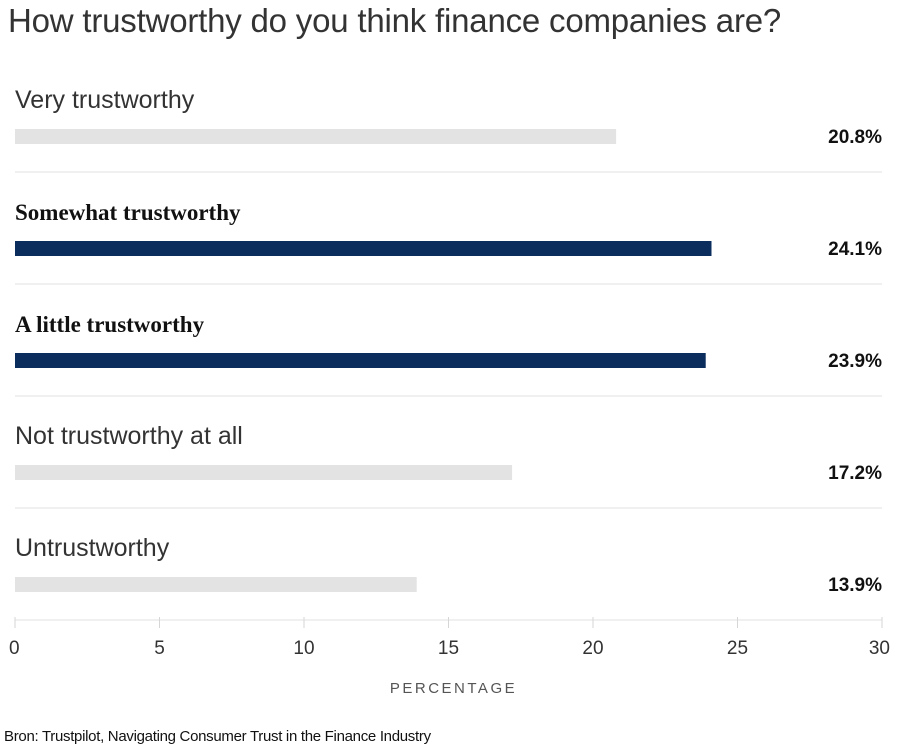 The image size is (900, 750). Describe the element at coordinates (855, 473) in the screenshot. I see `value-label: 17.2%` at that location.